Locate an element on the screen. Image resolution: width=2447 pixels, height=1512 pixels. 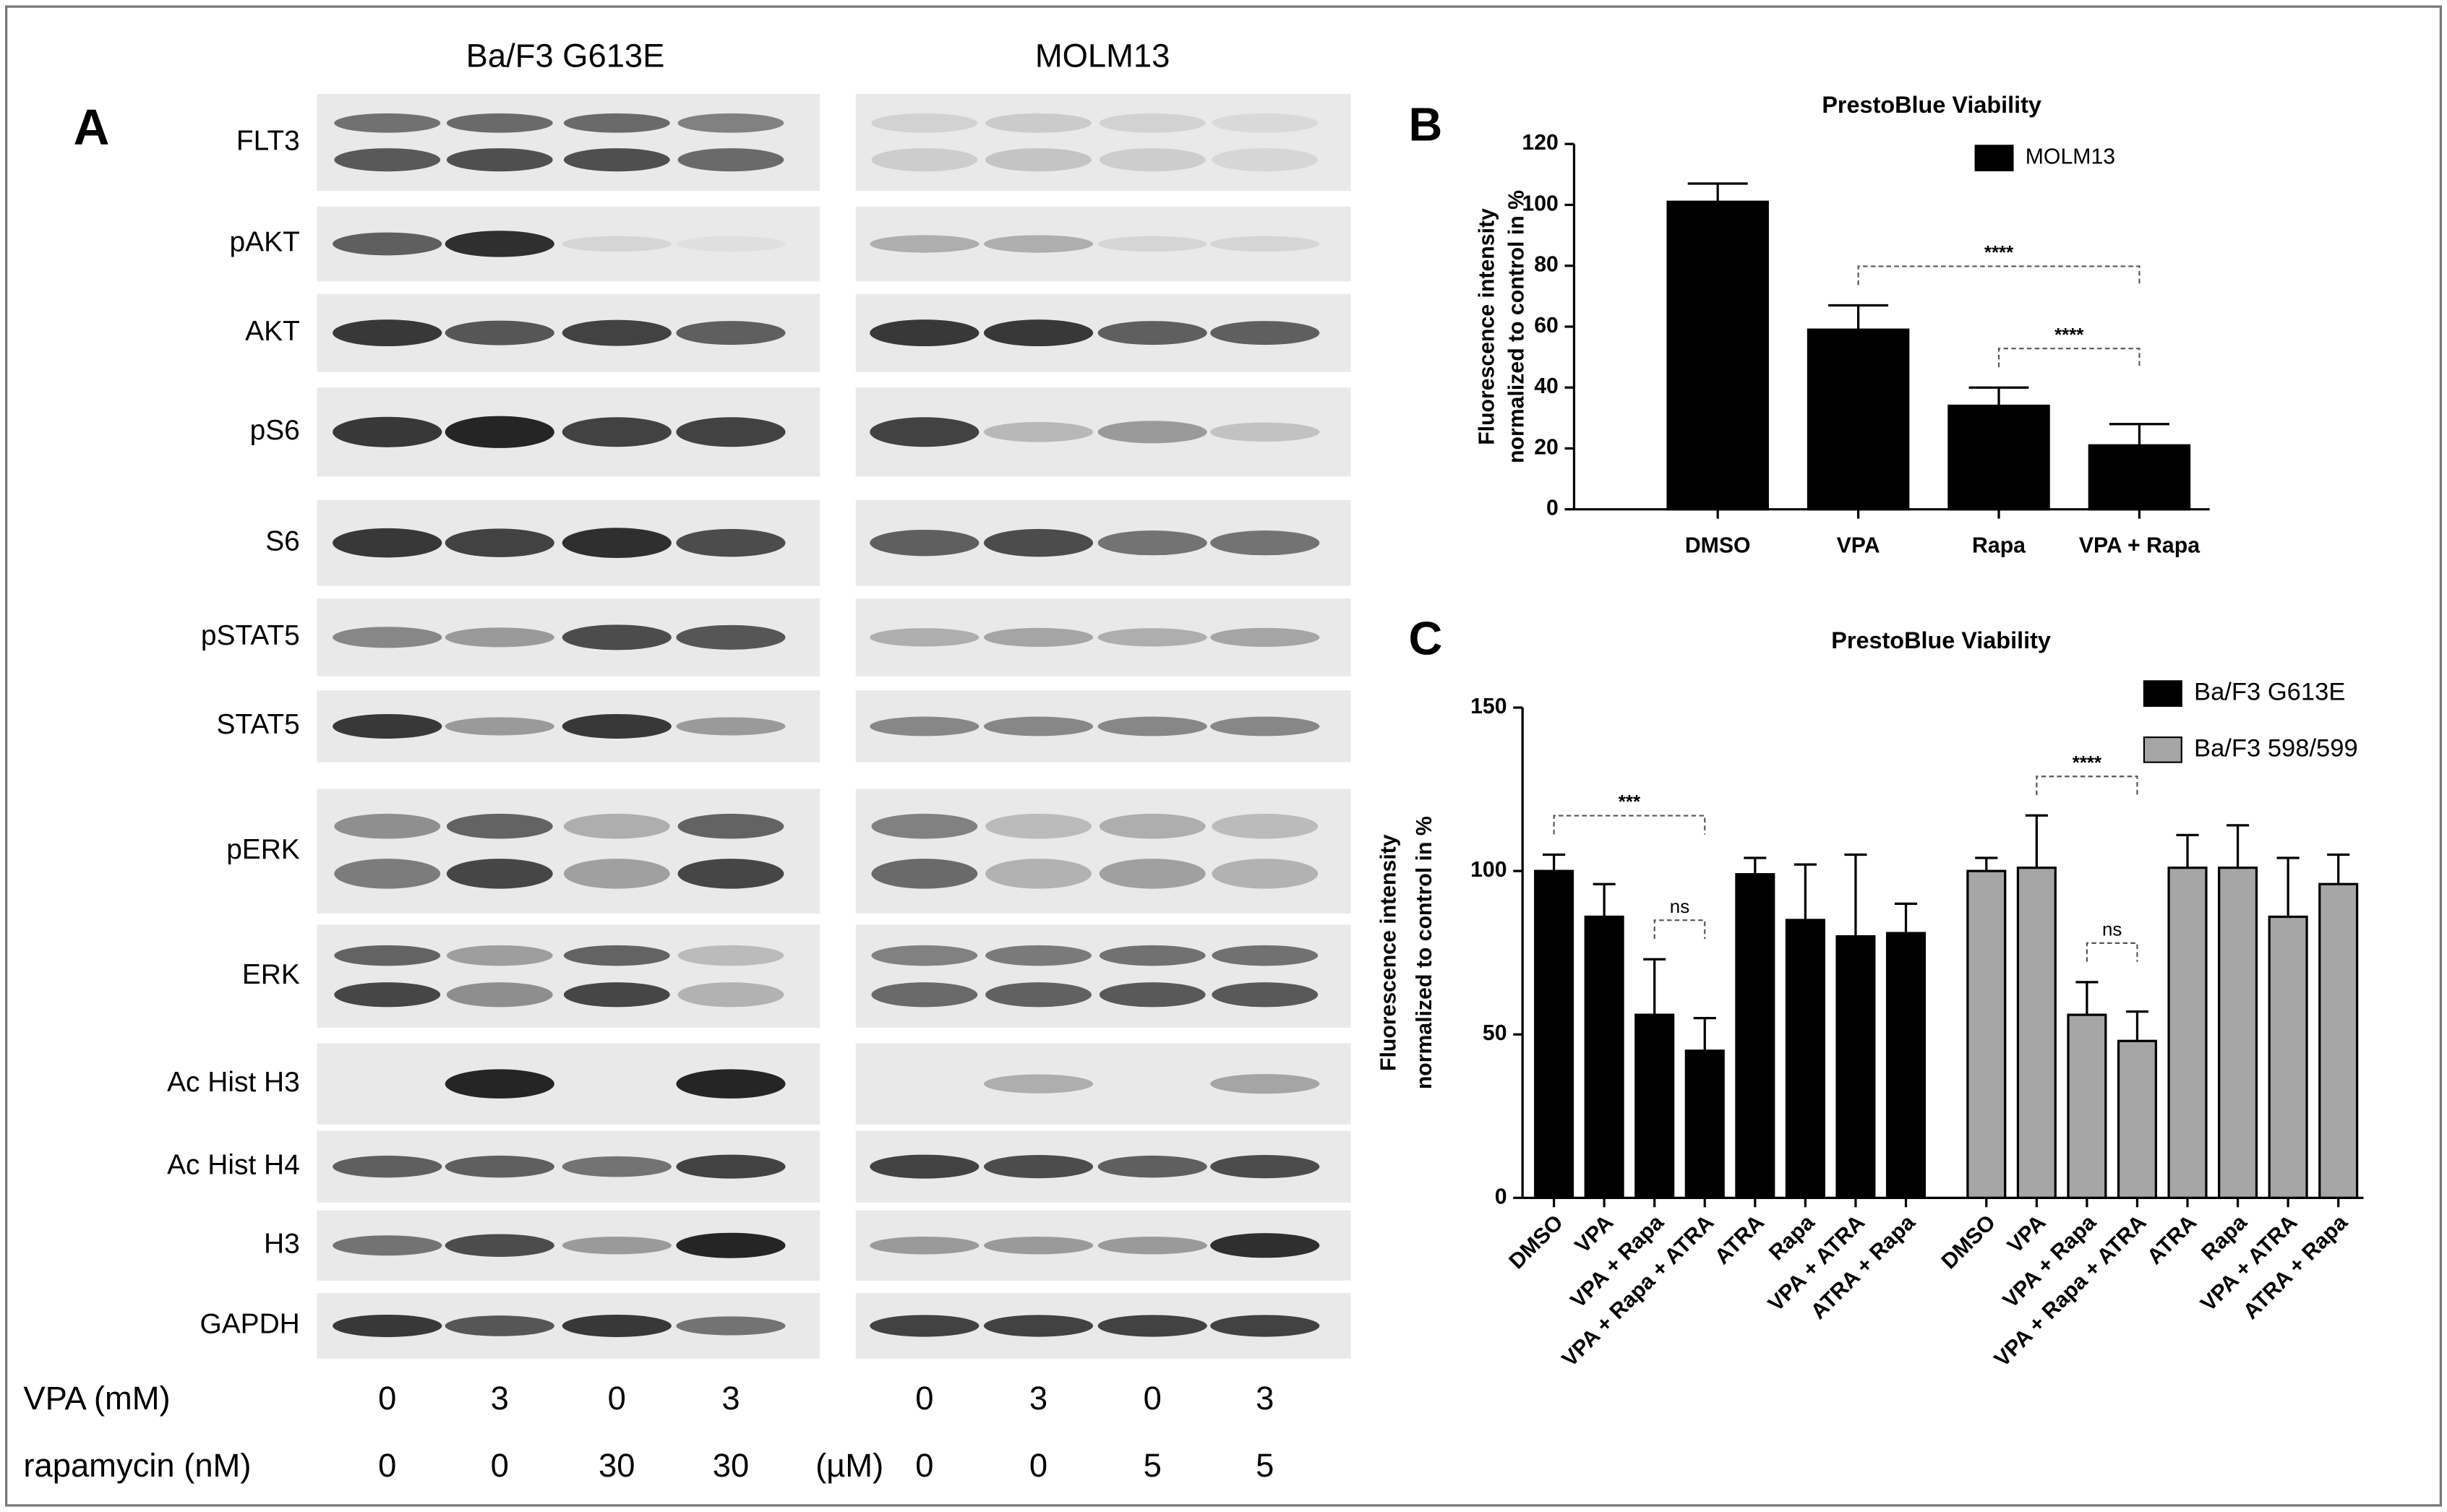
protein-label: FLT3 is located at coordinates (268, 140).